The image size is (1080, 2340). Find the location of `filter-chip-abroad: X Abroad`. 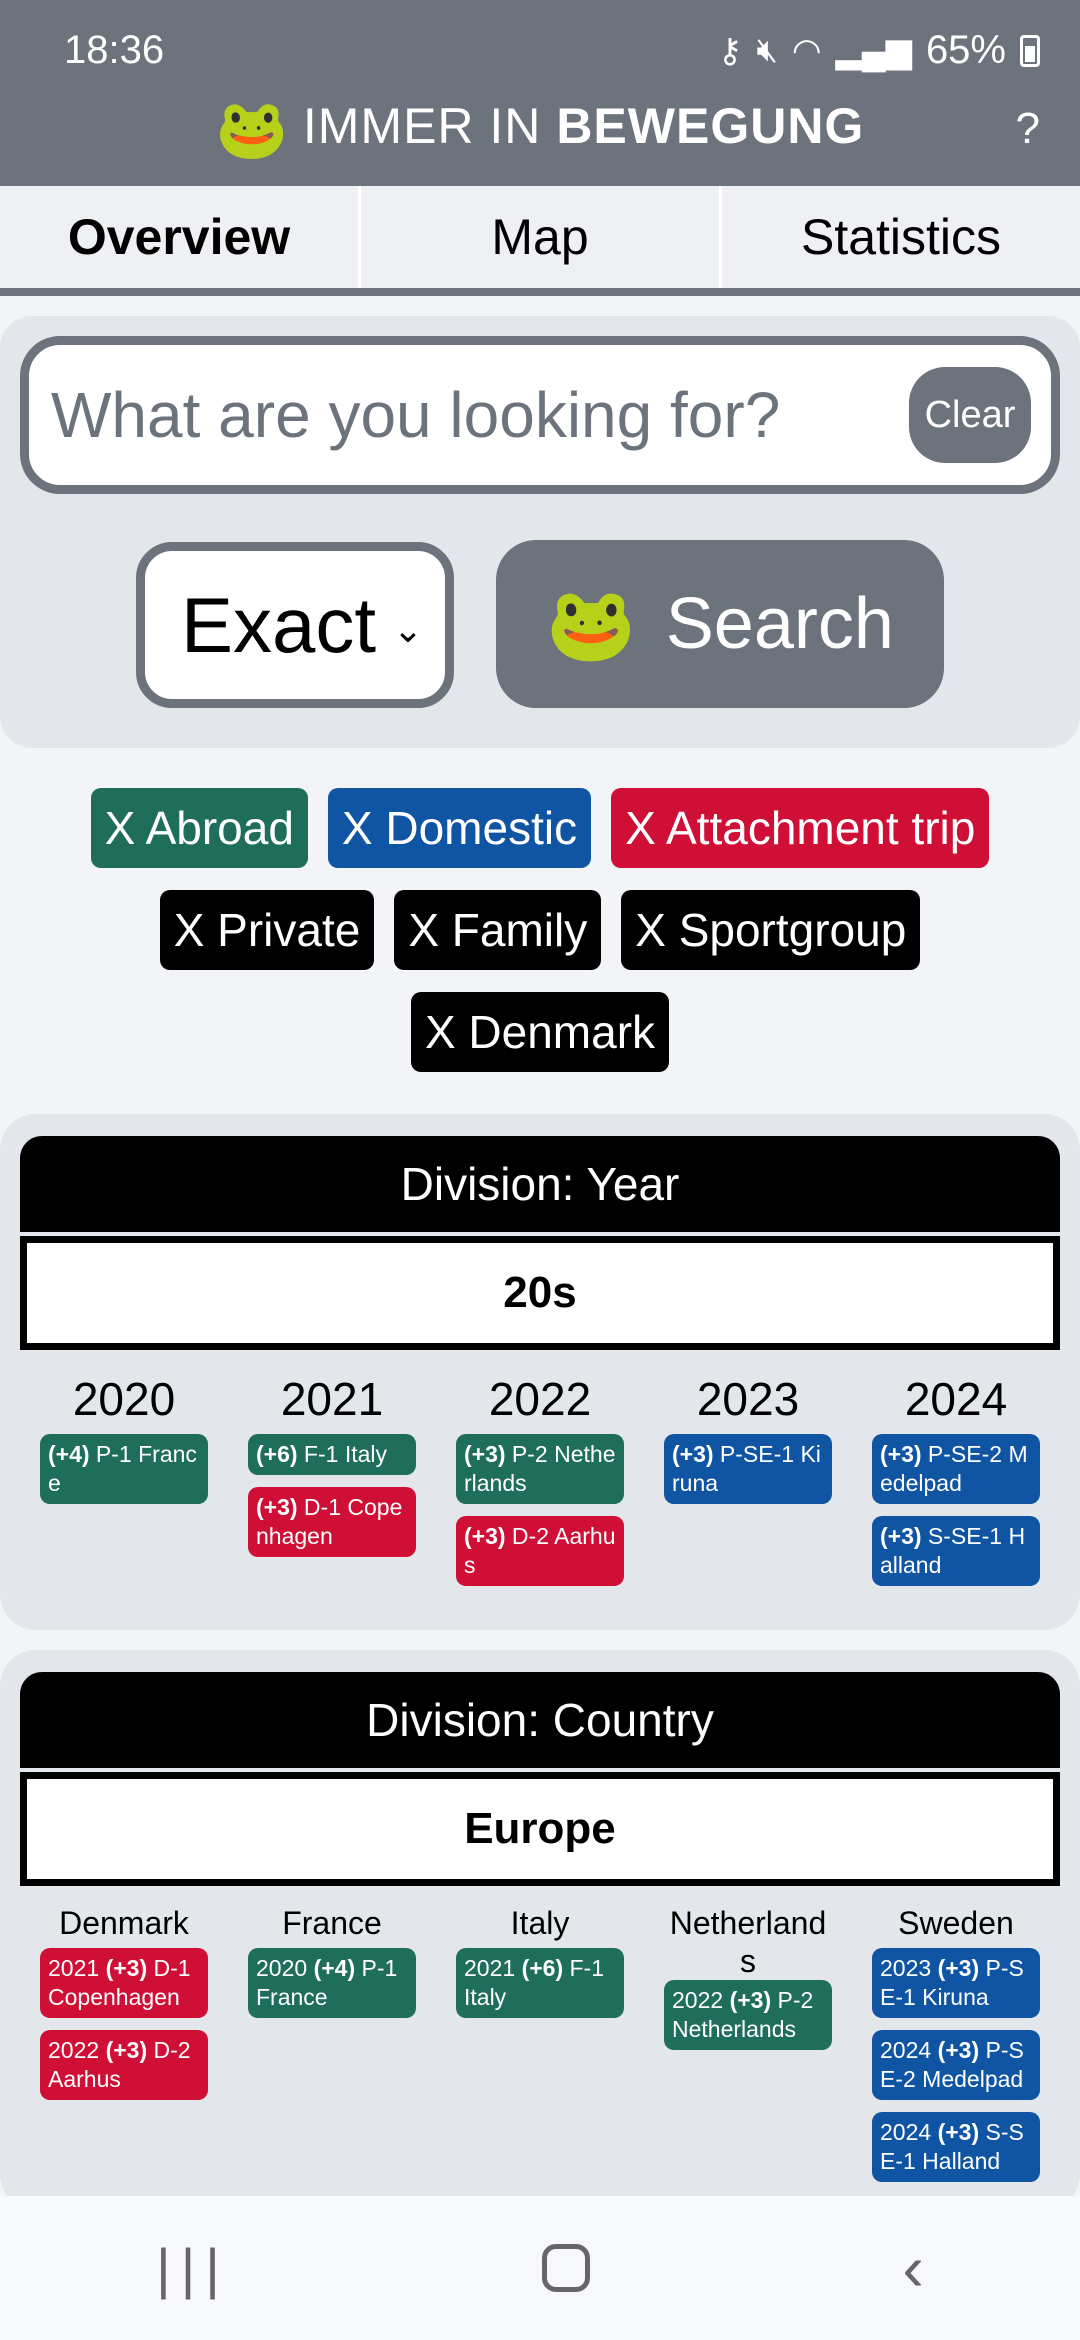

filter-chip-abroad: X Abroad is located at coordinates (199, 828).